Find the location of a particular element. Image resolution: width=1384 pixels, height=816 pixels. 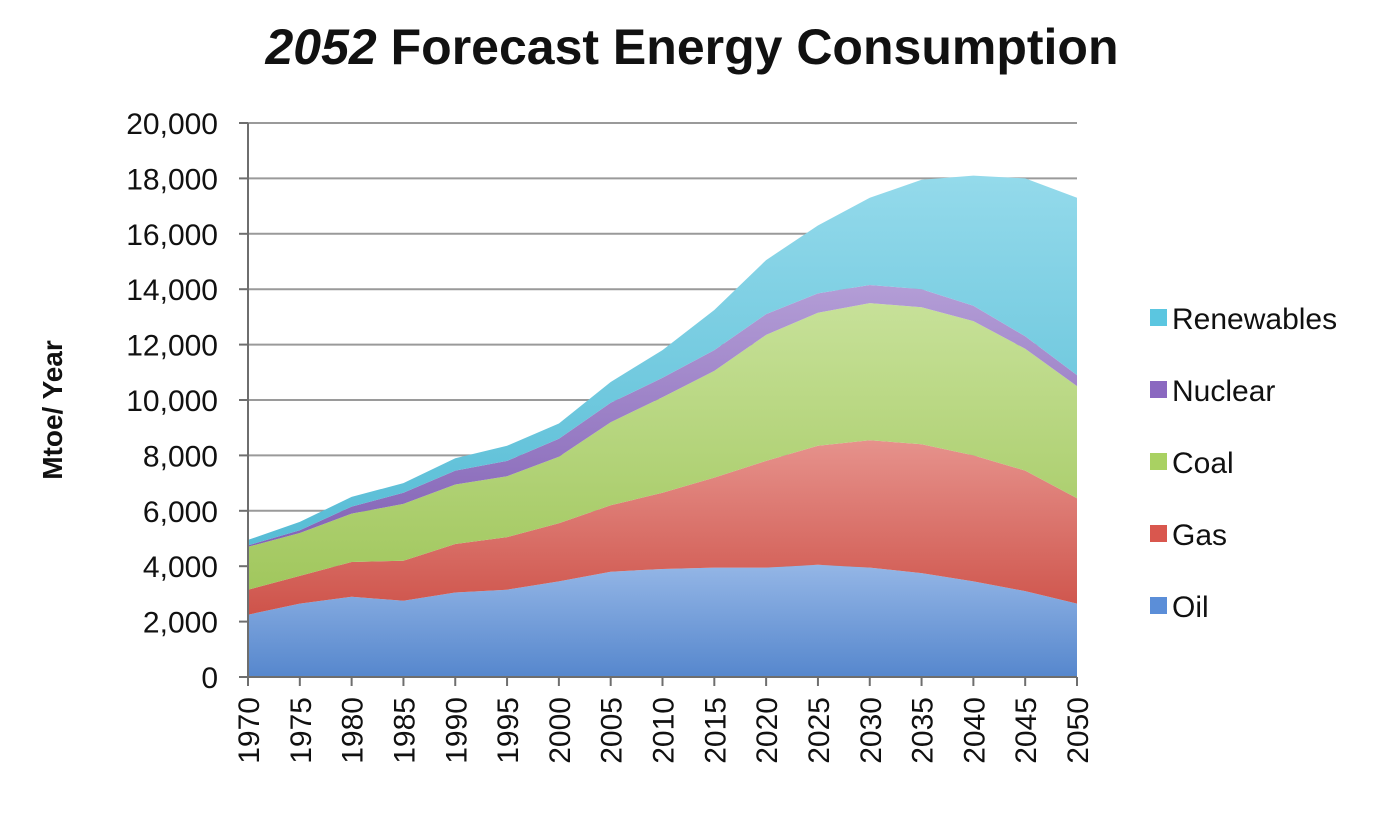

chart-title-rest: Forecast Energy Consumption is located at coordinates (747, 47).